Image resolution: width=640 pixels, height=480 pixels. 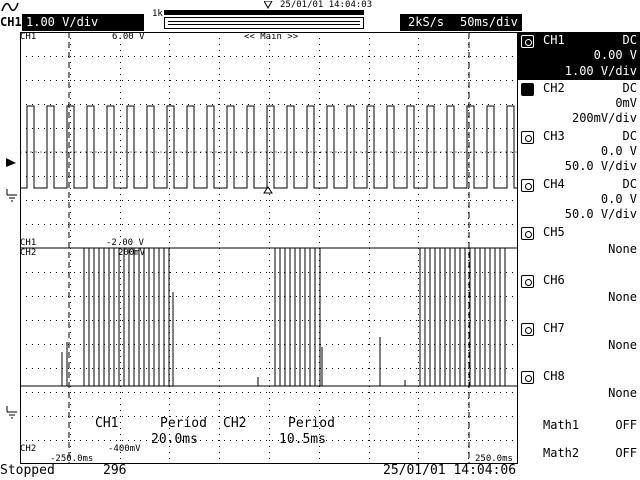 What do you see at coordinates (28, 243) in the screenshot?
I see `ch1-lower-label: CH1` at bounding box center [28, 243].